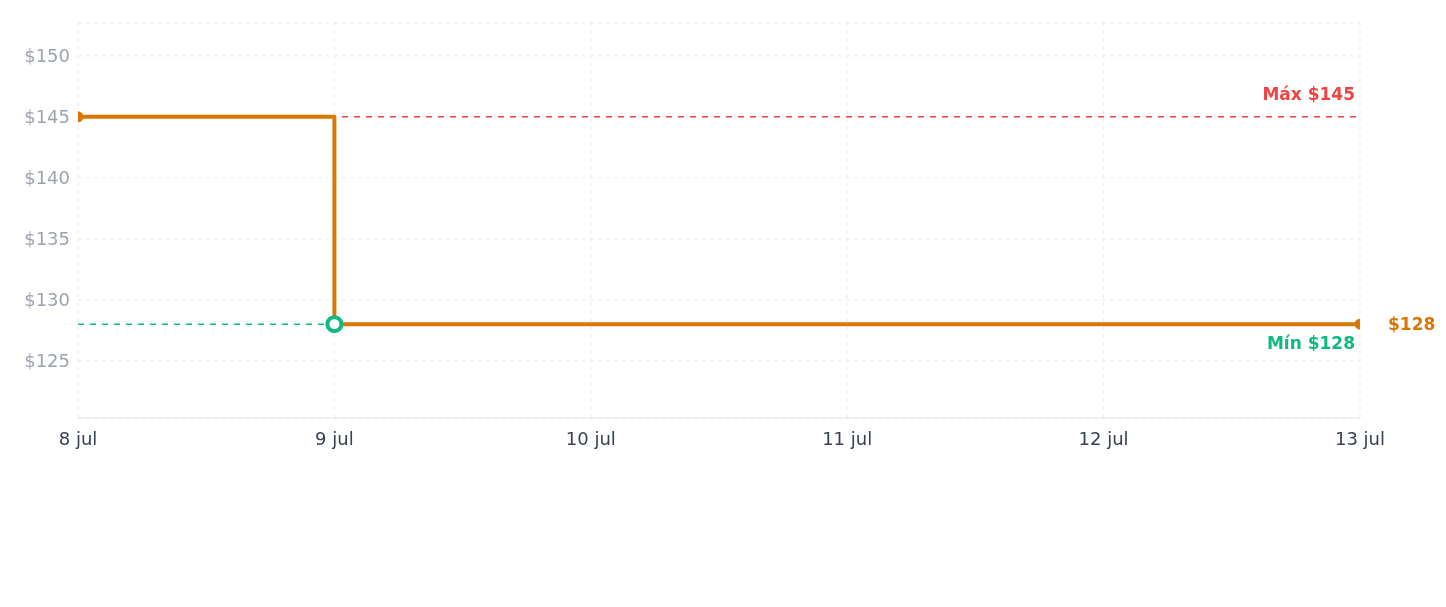 The height and width of the screenshot is (607, 1446). Describe the element at coordinates (1412, 324) in the screenshot. I see `annotation: $128` at that location.